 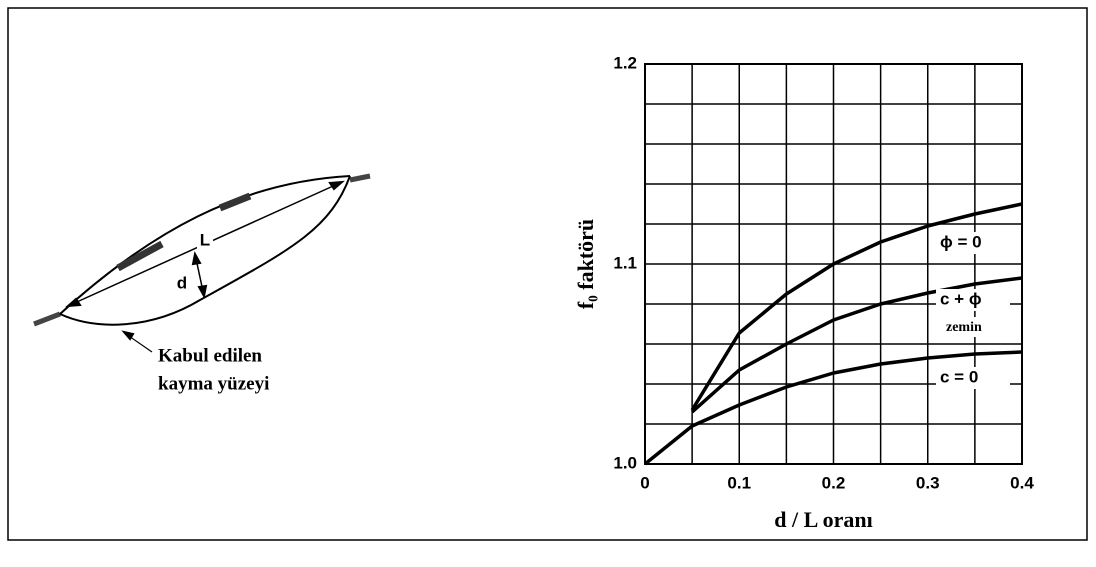 I want to click on y-axis-label: f₀ faktörü, so click(x=585, y=264).